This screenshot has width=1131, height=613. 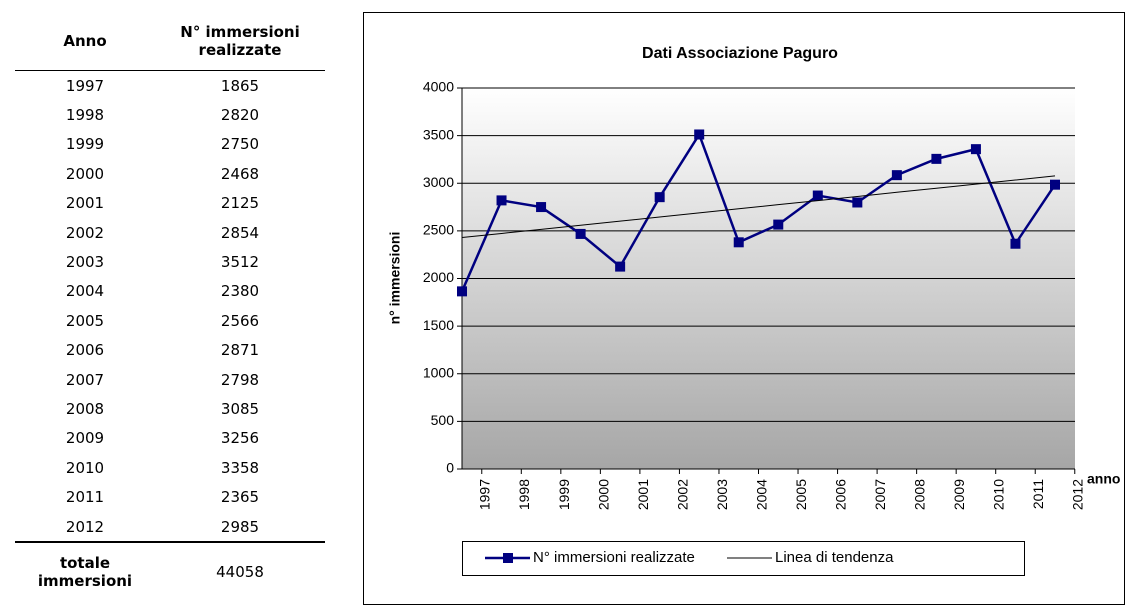 I want to click on x-tick-label: 2011, so click(x=1038, y=494).